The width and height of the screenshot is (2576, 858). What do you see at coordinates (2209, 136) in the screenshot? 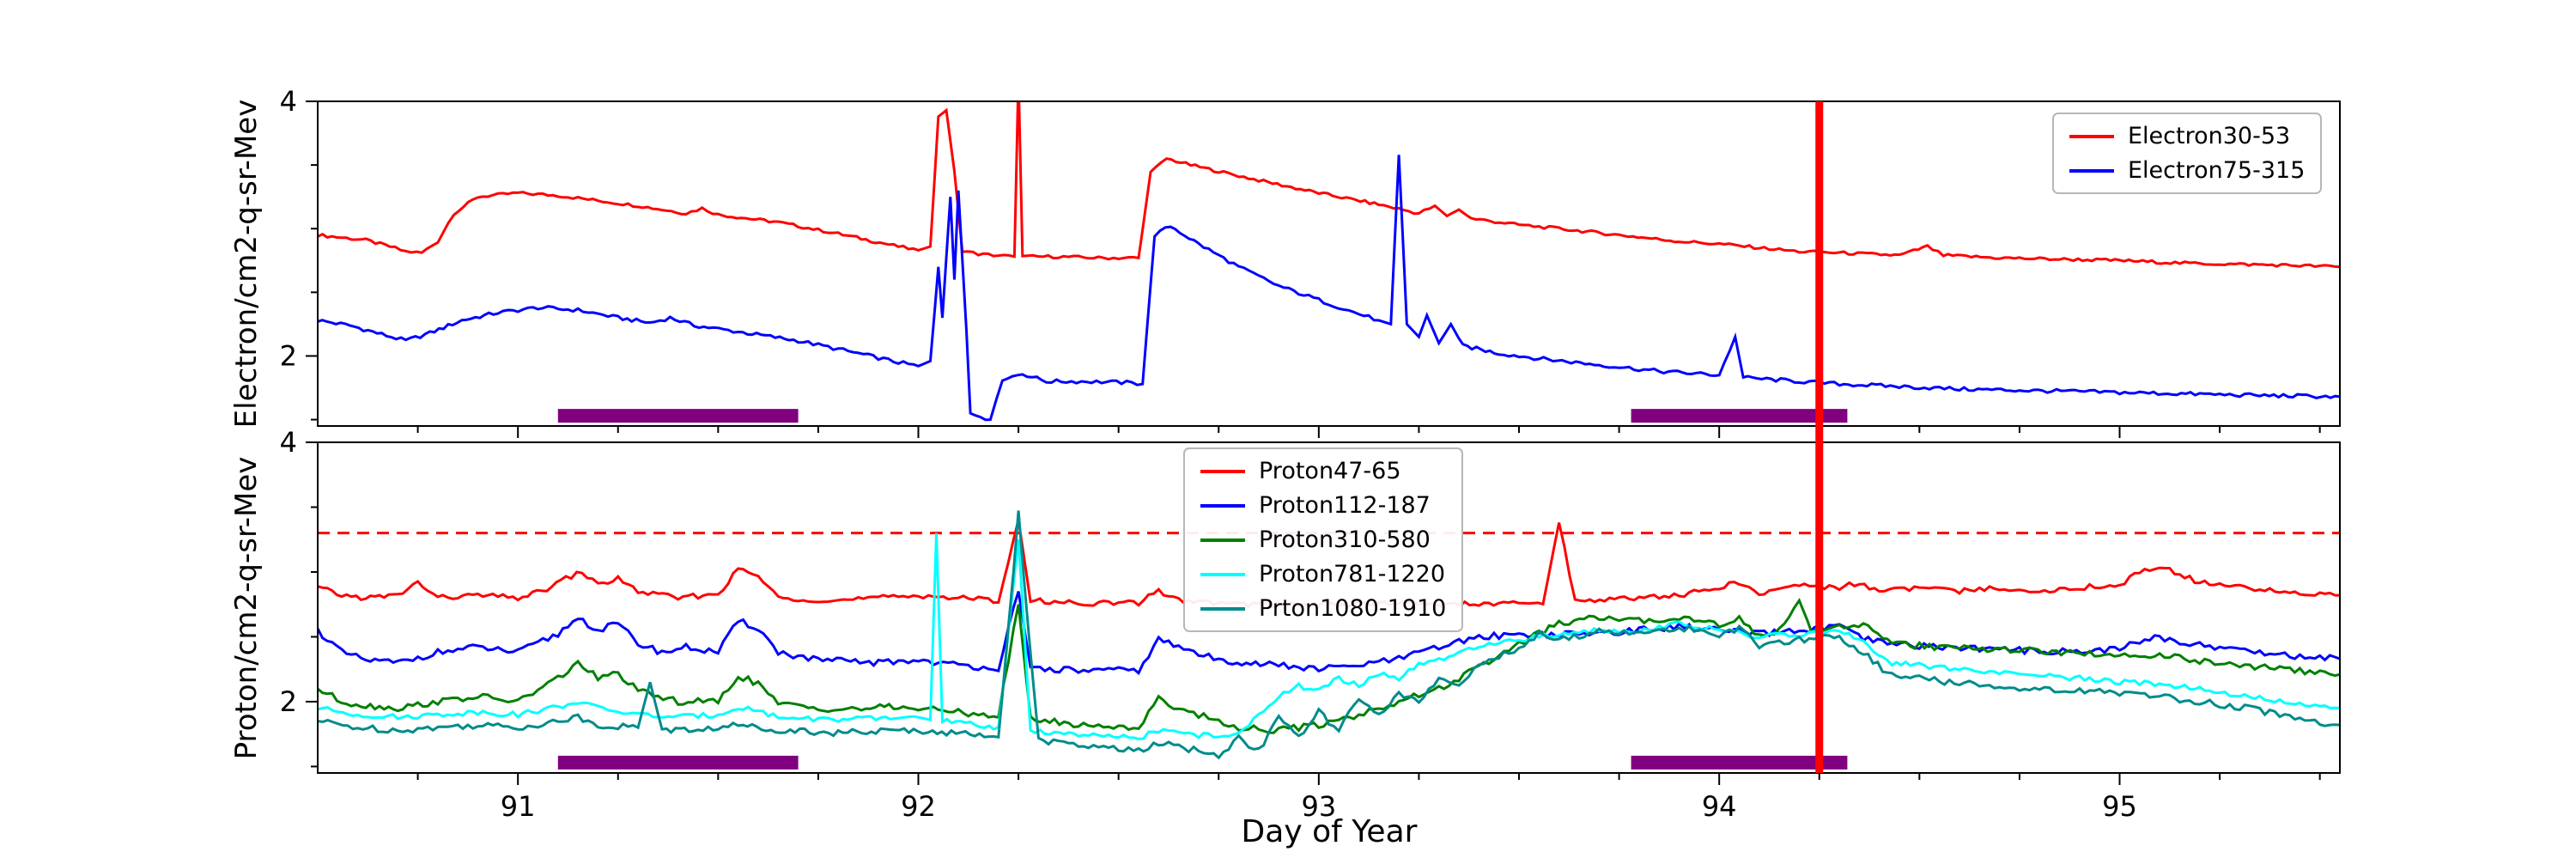
I see `legend-label: Electron30-53` at bounding box center [2209, 136].